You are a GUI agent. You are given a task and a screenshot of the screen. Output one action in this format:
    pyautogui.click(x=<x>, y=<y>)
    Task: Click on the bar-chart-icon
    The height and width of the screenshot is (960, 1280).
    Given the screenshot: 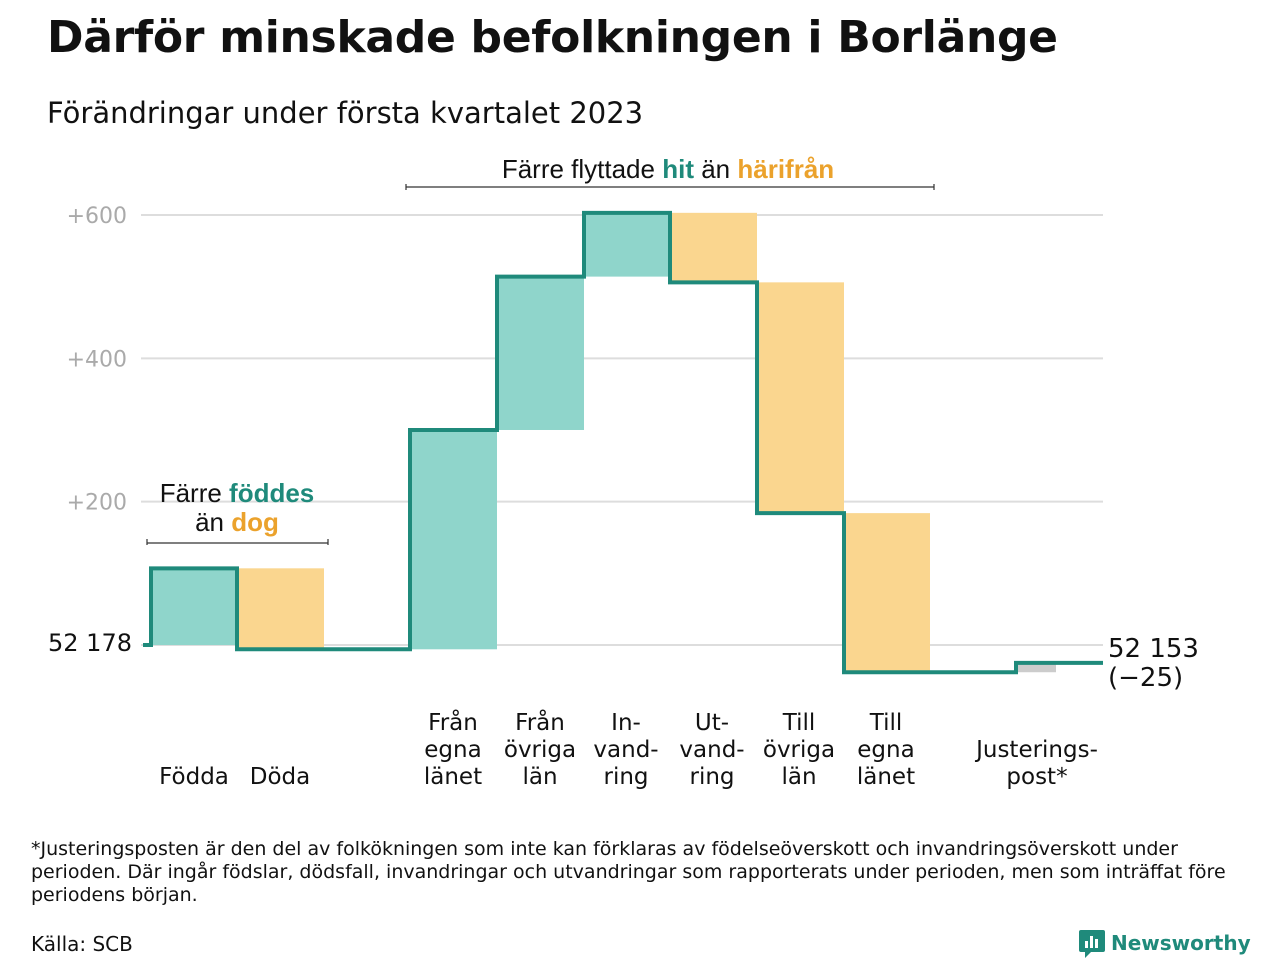 What is the action you would take?
    pyautogui.click(x=1092, y=944)
    